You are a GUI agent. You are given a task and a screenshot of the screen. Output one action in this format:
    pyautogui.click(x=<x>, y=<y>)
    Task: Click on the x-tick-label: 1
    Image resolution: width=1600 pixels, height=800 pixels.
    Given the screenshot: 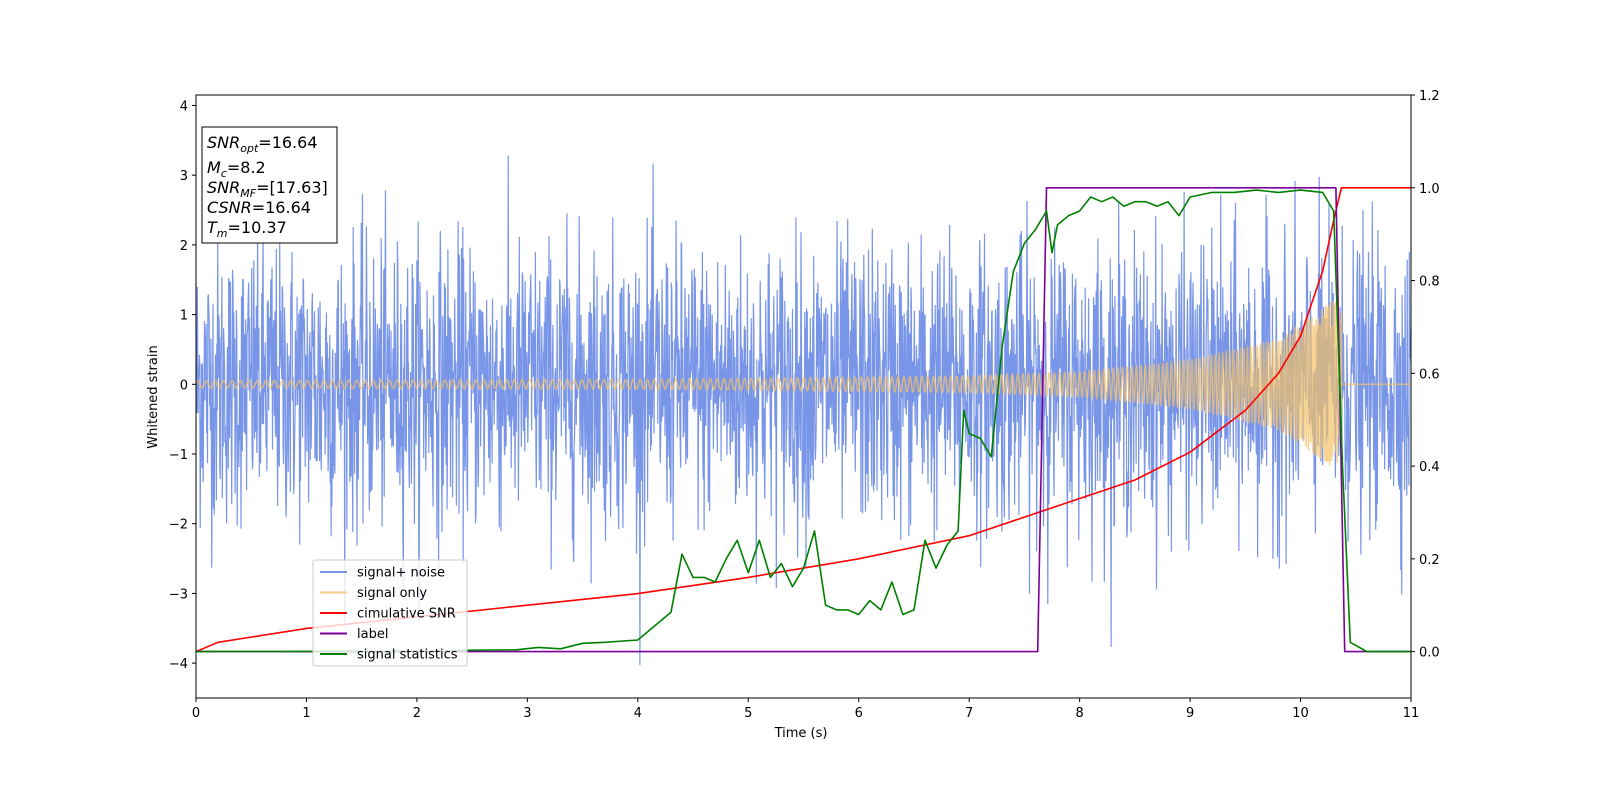 What is the action you would take?
    pyautogui.click(x=306, y=713)
    